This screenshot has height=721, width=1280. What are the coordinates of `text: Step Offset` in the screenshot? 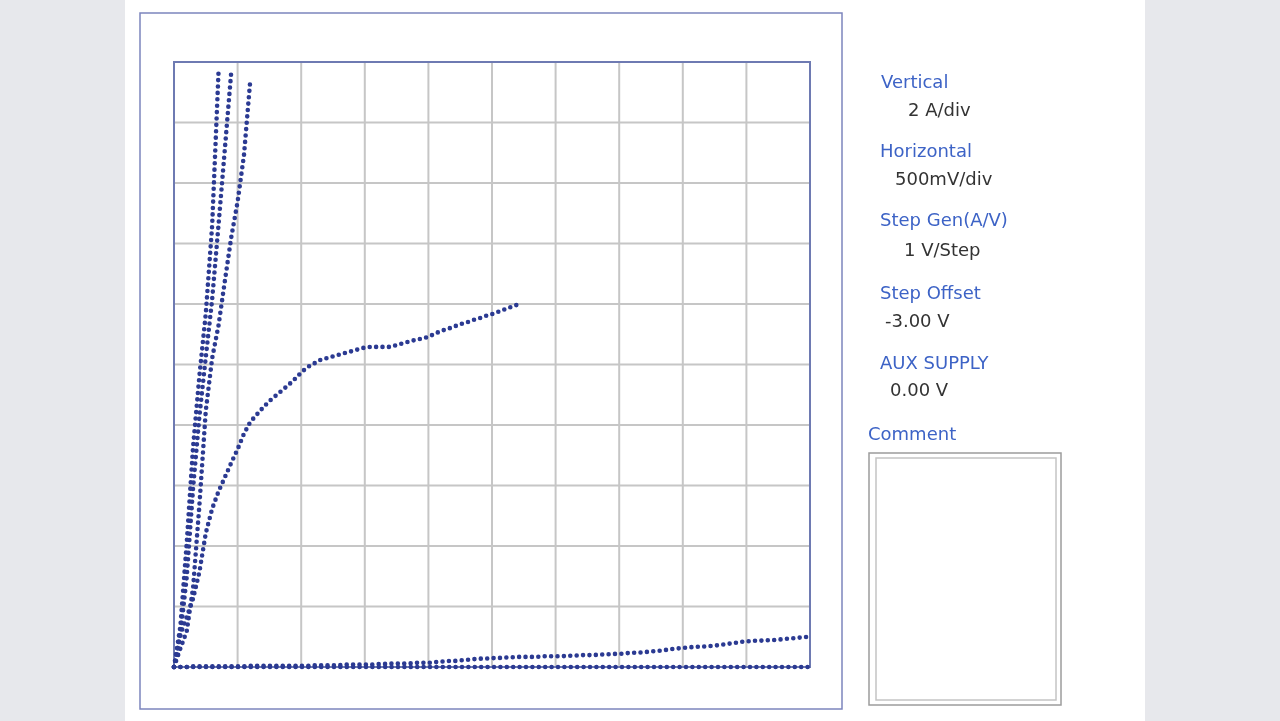 It's located at (930, 292).